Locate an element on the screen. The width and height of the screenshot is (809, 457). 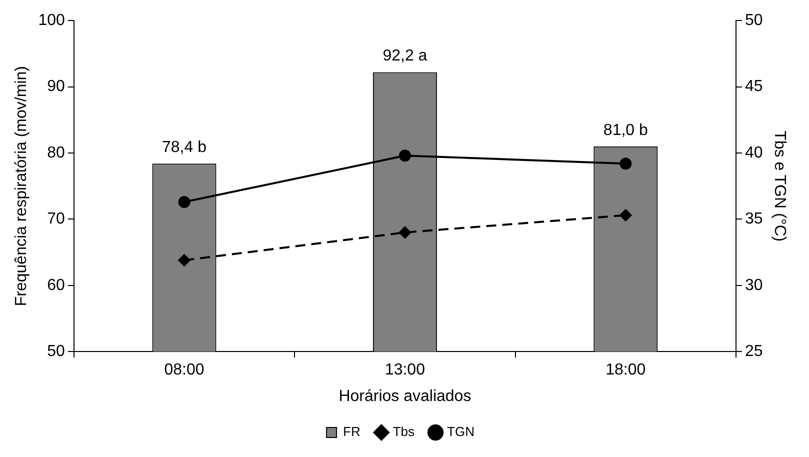
data-label: 81,0 b is located at coordinates (625, 130).